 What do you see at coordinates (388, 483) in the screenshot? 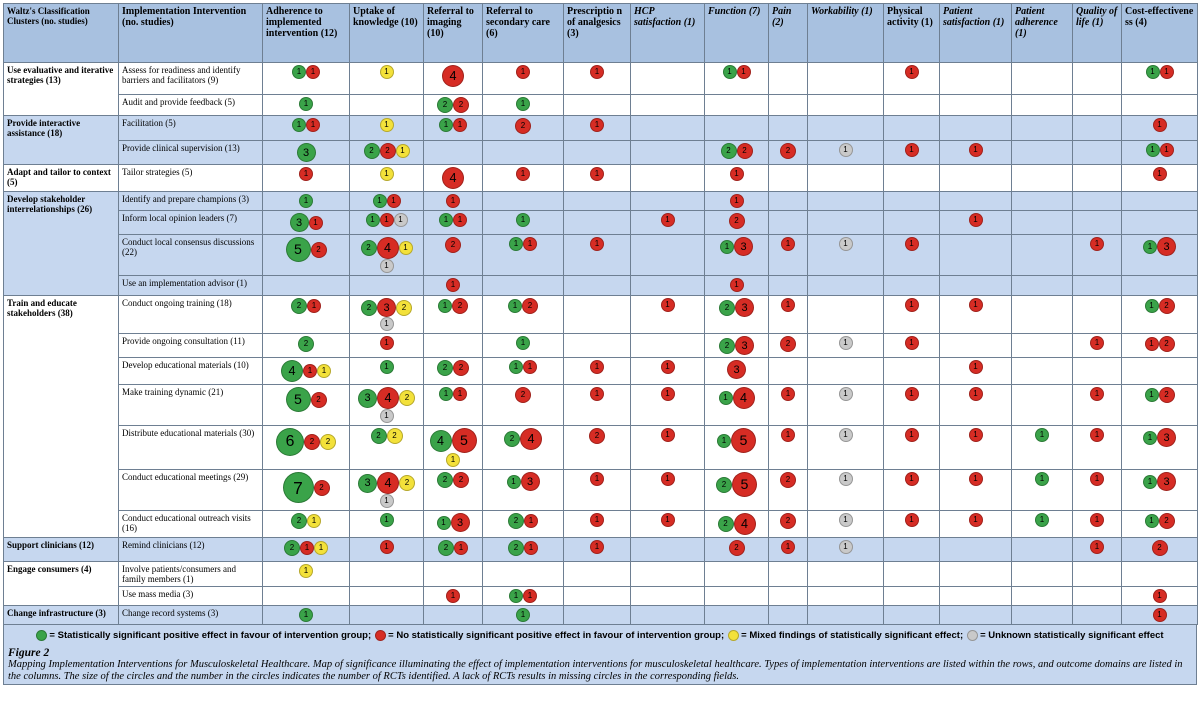
I see `red-circle: 4` at bounding box center [388, 483].